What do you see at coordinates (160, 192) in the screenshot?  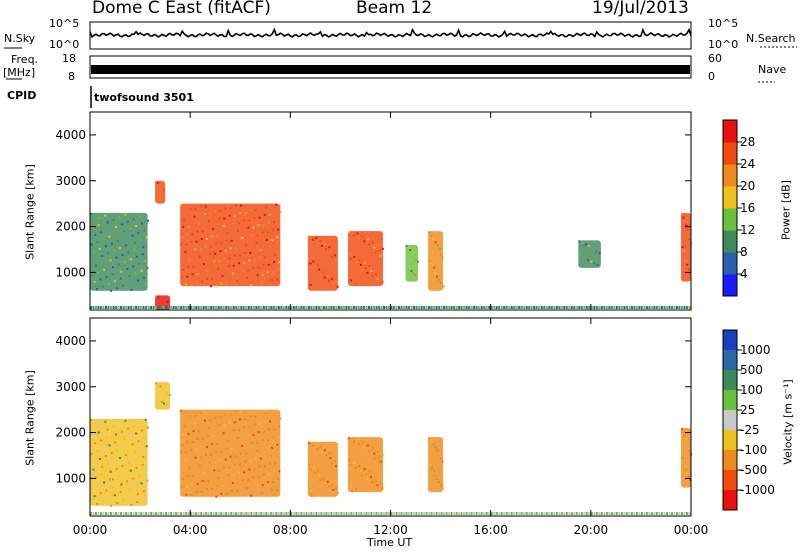 I see `power-echo-fill` at bounding box center [160, 192].